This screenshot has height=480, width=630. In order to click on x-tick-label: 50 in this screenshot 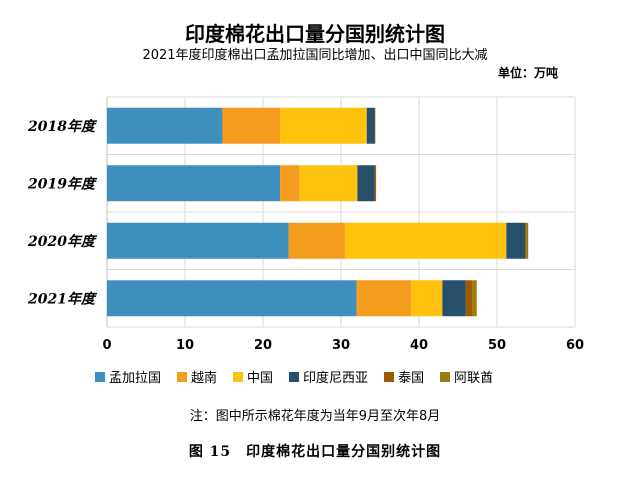, I will do `click(497, 345)`.